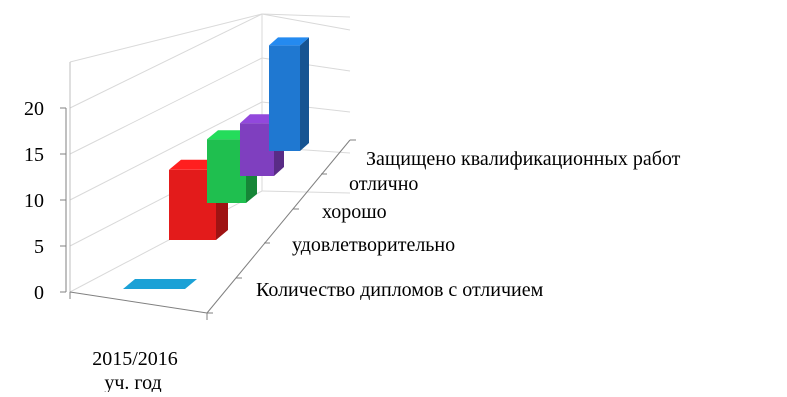 Image resolution: width=787 pixels, height=397 pixels. I want to click on y-tick-label: 20, so click(34, 109).